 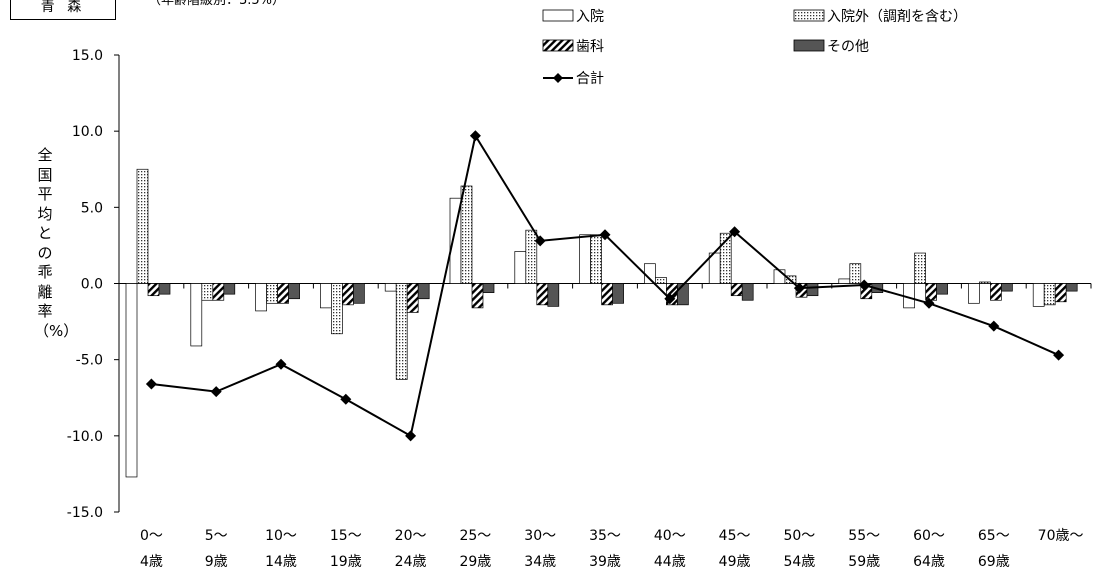 What do you see at coordinates (605, 562) in the screenshot?
I see `x-category-label: 39歳` at bounding box center [605, 562].